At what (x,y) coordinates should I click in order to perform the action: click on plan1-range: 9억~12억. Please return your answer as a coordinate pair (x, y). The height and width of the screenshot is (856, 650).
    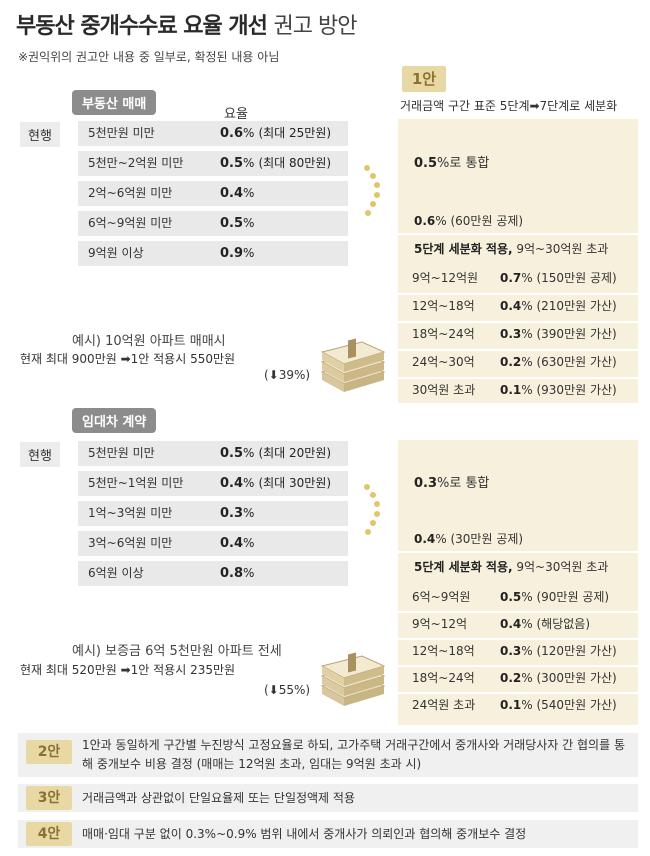
    Looking at the image, I should click on (440, 624).